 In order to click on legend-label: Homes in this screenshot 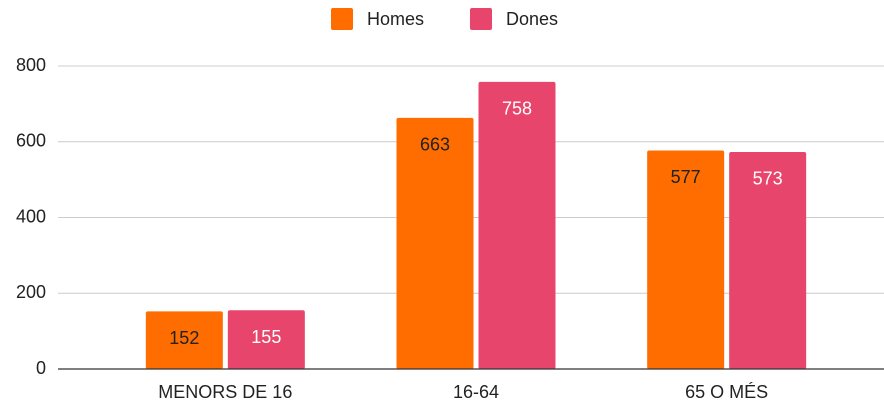, I will do `click(395, 19)`.